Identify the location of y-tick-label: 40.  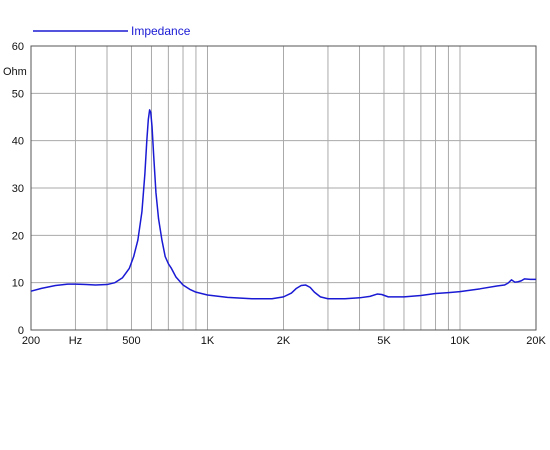
(18, 142).